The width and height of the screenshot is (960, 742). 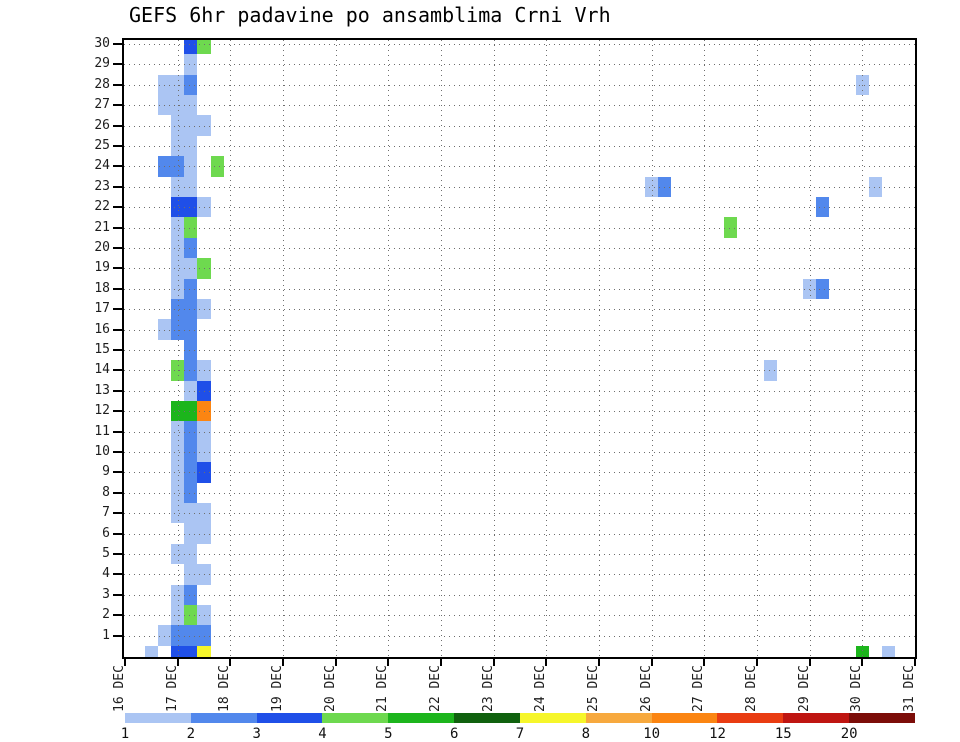 What do you see at coordinates (520, 718) in the screenshot?
I see `color-legend-bar` at bounding box center [520, 718].